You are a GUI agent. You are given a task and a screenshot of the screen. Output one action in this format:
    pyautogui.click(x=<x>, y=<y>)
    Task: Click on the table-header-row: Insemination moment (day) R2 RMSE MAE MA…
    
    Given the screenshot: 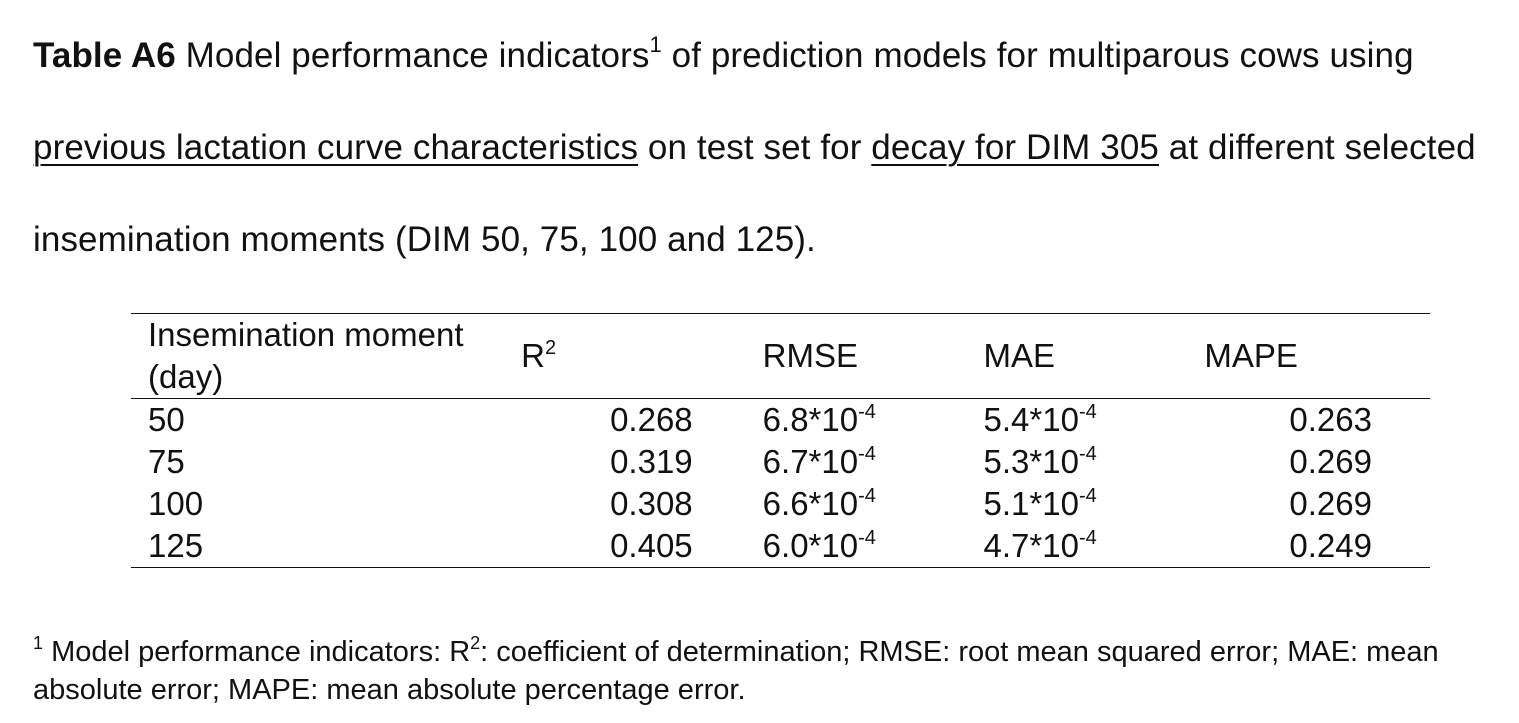 What is the action you would take?
    pyautogui.click(x=780, y=356)
    